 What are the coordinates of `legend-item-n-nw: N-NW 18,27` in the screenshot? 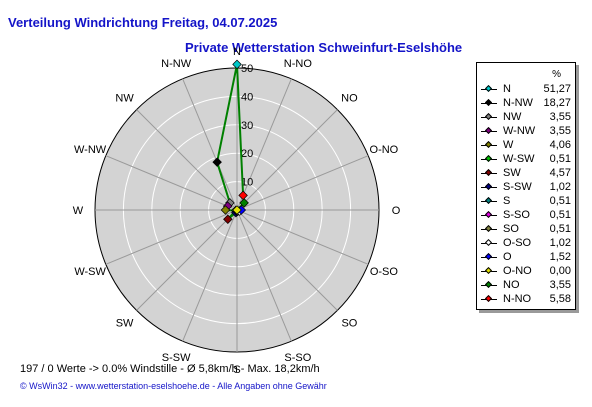 It's located at (526, 104).